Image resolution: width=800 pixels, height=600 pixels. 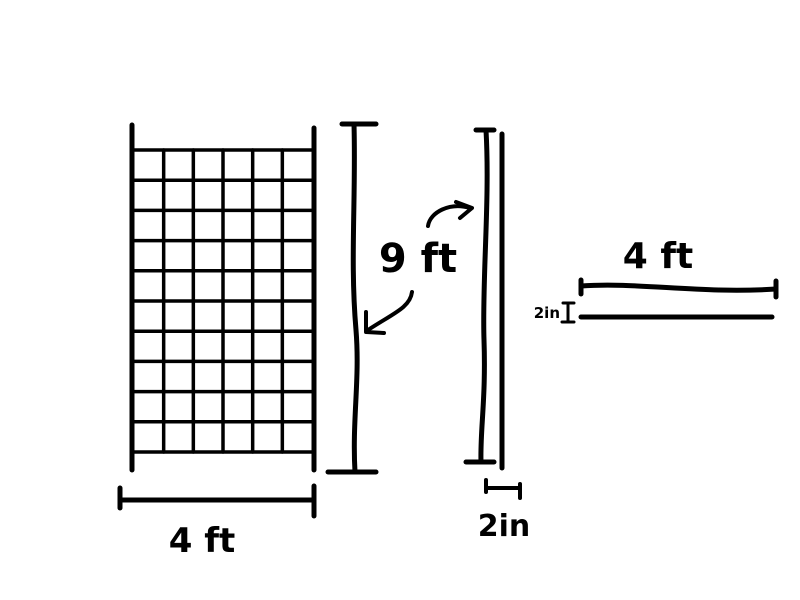 I want to click on top-thickness-mark, so click(x=568, y=312).